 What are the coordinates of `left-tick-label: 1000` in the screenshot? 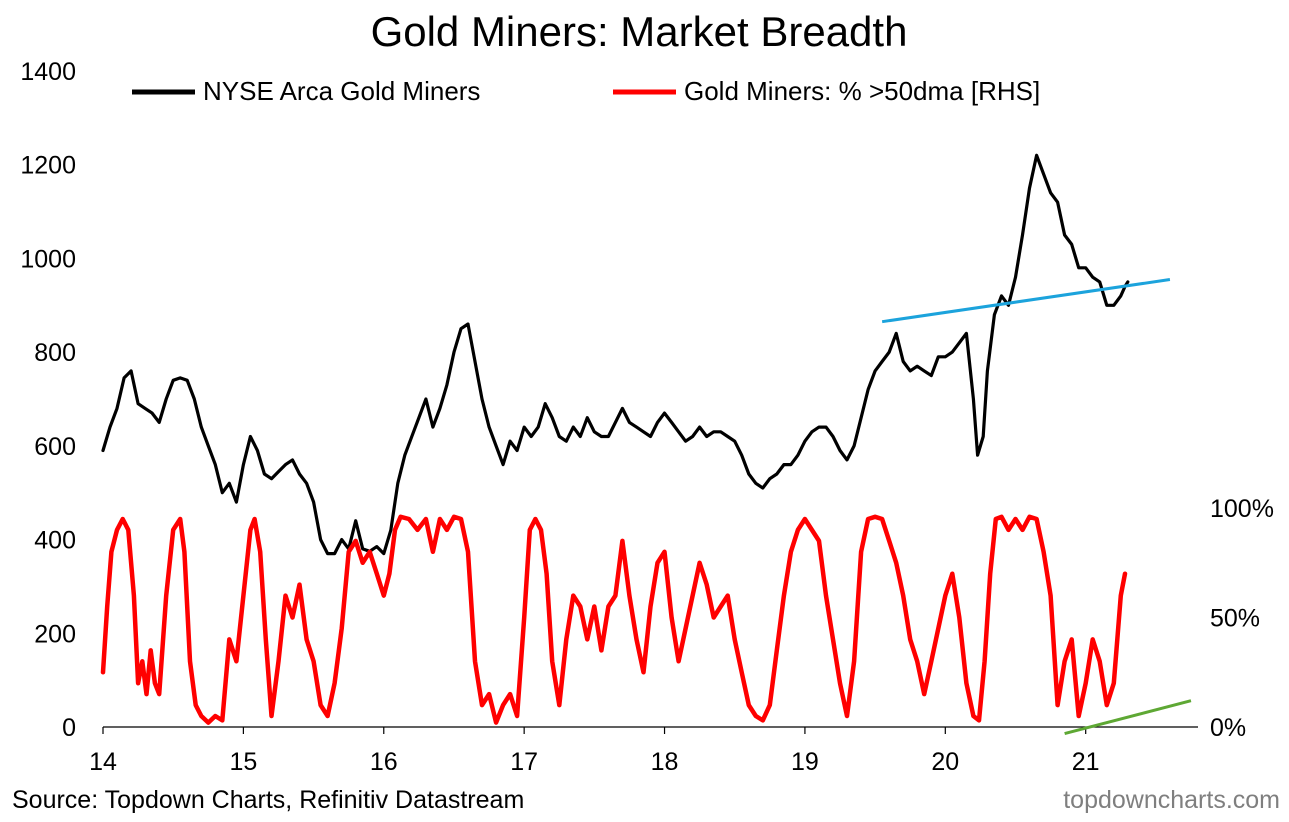 It's located at (48, 259).